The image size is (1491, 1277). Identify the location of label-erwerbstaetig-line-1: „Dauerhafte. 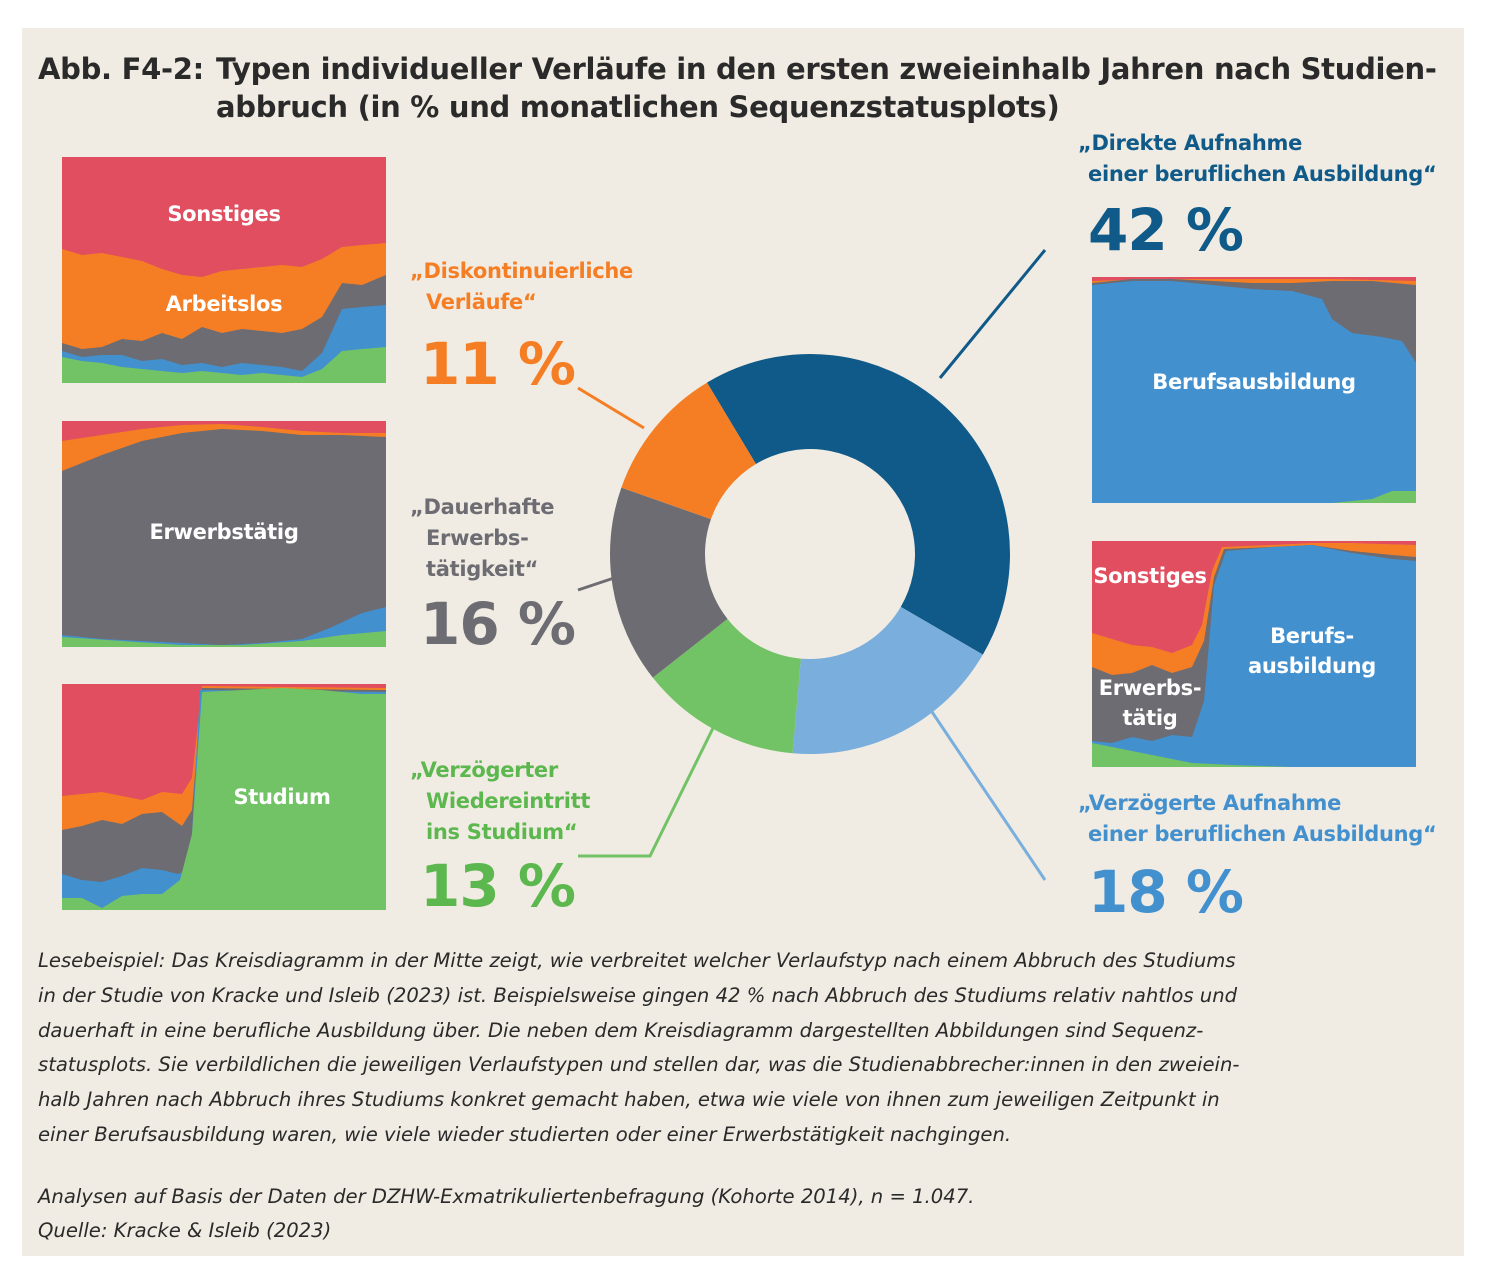
(482, 507).